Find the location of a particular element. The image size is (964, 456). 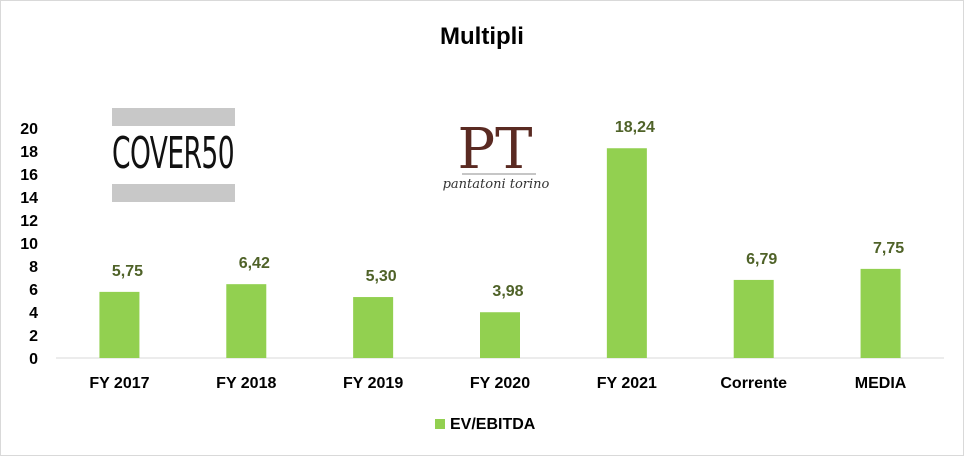

cover50-logo: COVER50 is located at coordinates (173, 155).